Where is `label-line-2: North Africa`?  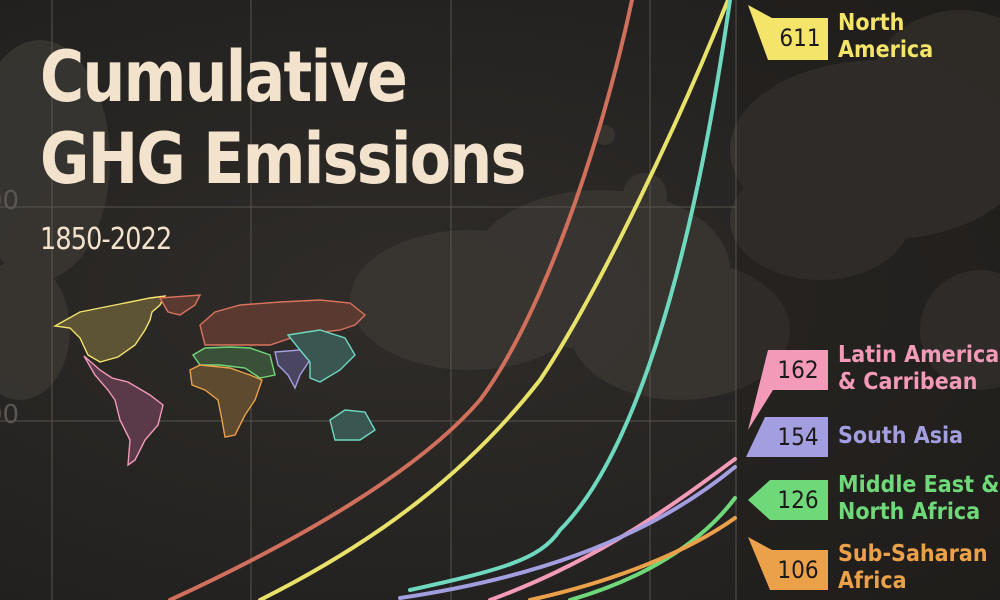 label-line-2: North Africa is located at coordinates (909, 512).